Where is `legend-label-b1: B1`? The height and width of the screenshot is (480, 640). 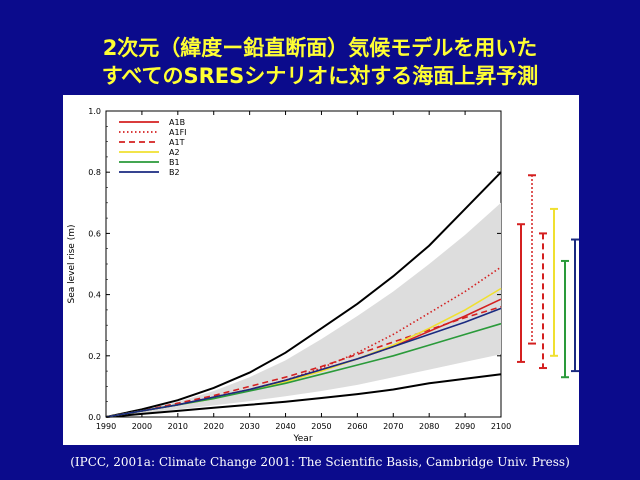 legend-label-b1: B1 is located at coordinates (174, 162).